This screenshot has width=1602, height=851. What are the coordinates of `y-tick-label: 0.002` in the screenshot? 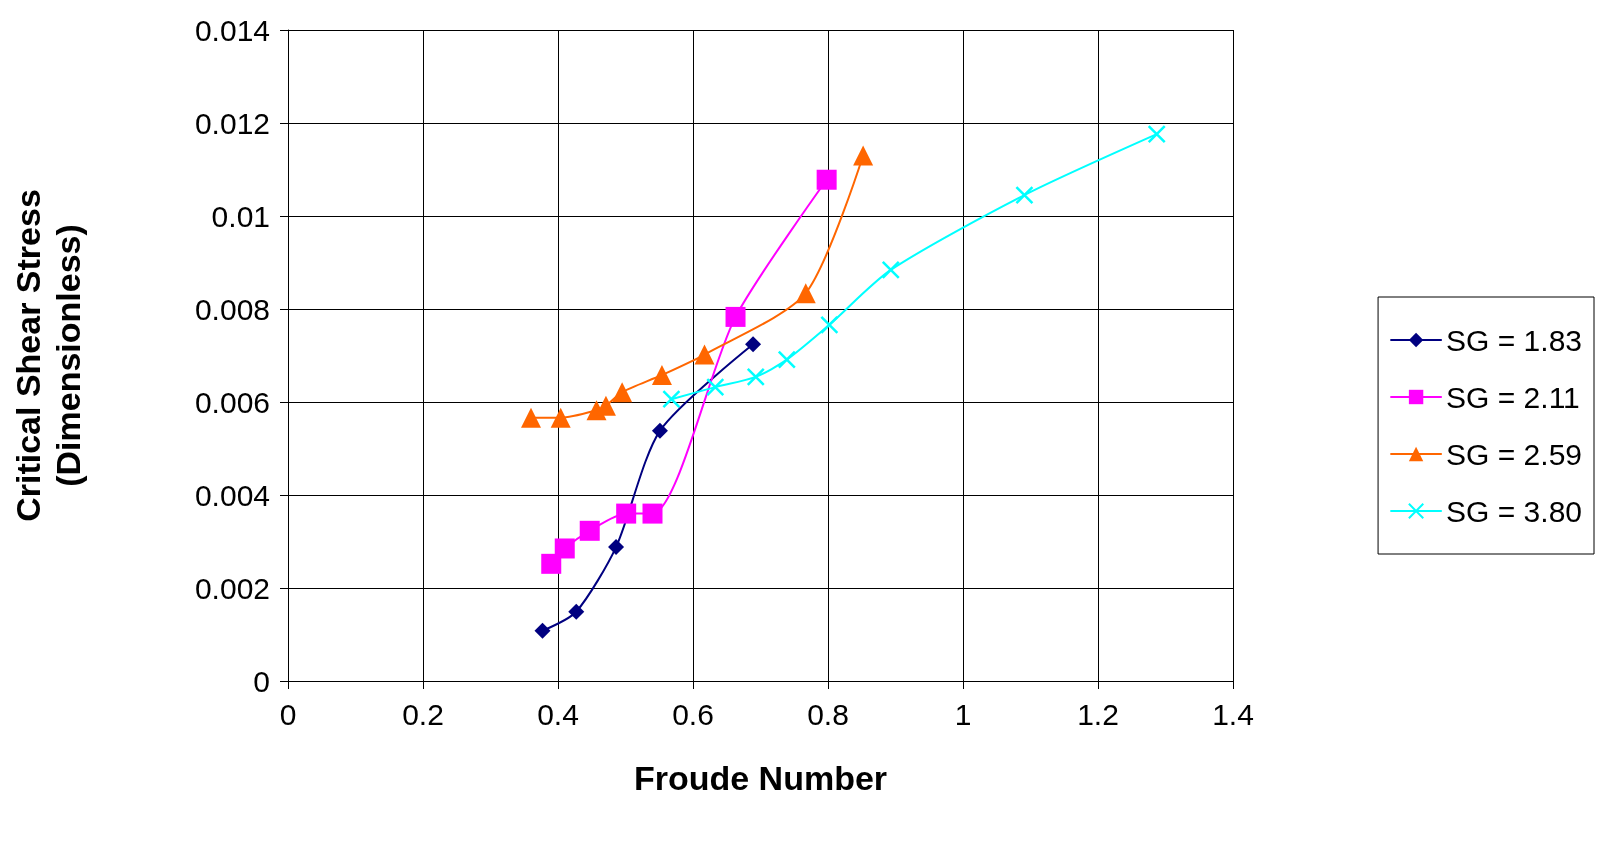 It's located at (232, 588).